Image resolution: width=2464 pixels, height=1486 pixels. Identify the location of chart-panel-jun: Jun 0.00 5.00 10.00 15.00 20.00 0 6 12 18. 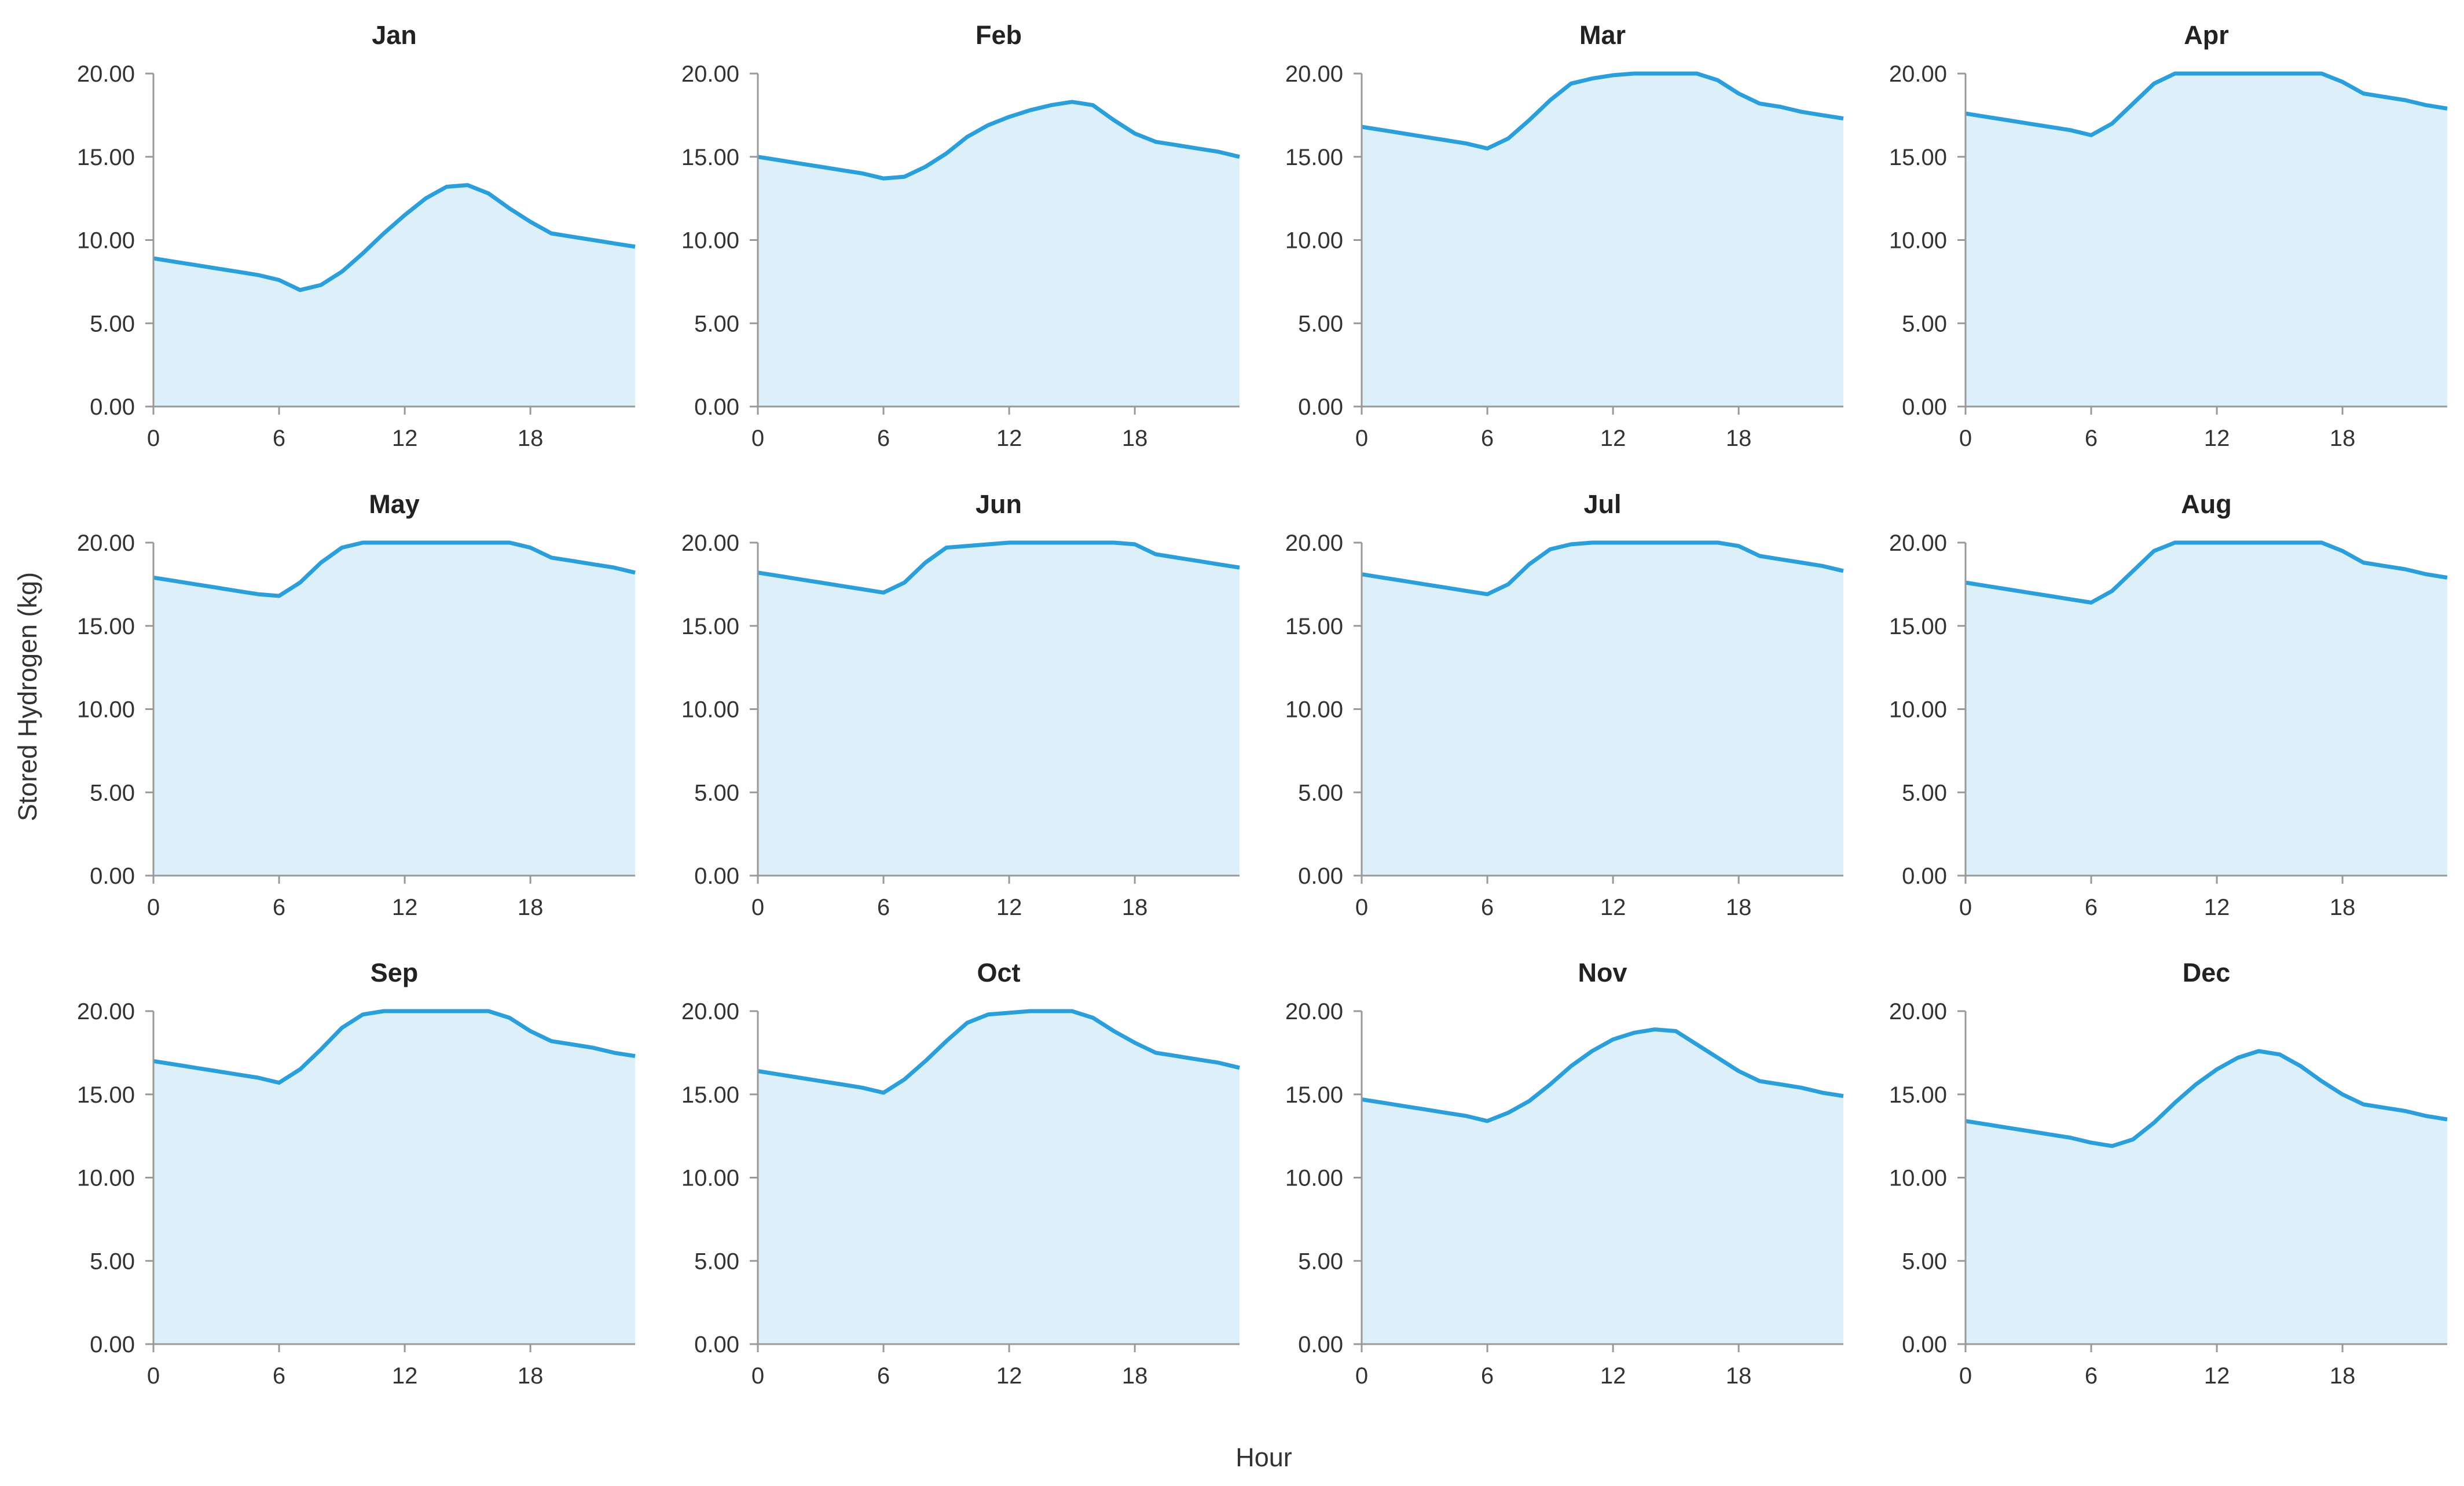
(960, 704).